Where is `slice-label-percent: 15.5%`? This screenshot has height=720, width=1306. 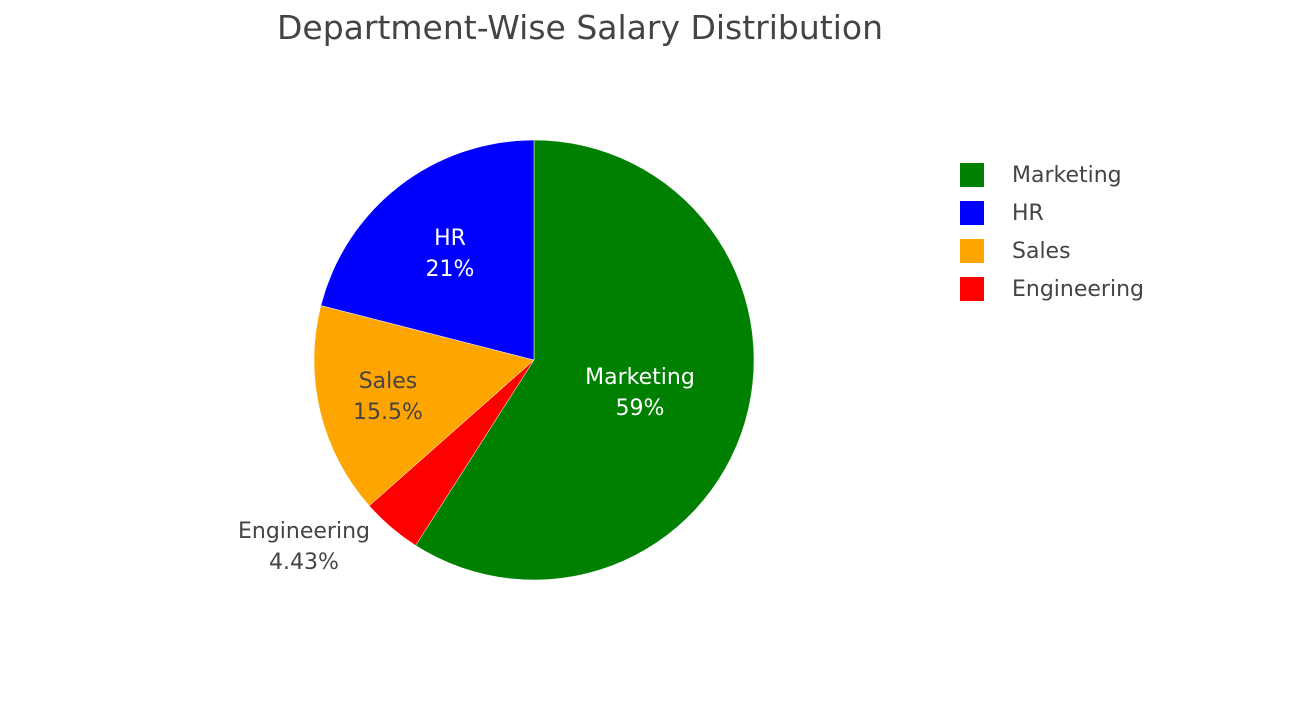
slice-label-percent: 15.5% is located at coordinates (388, 412).